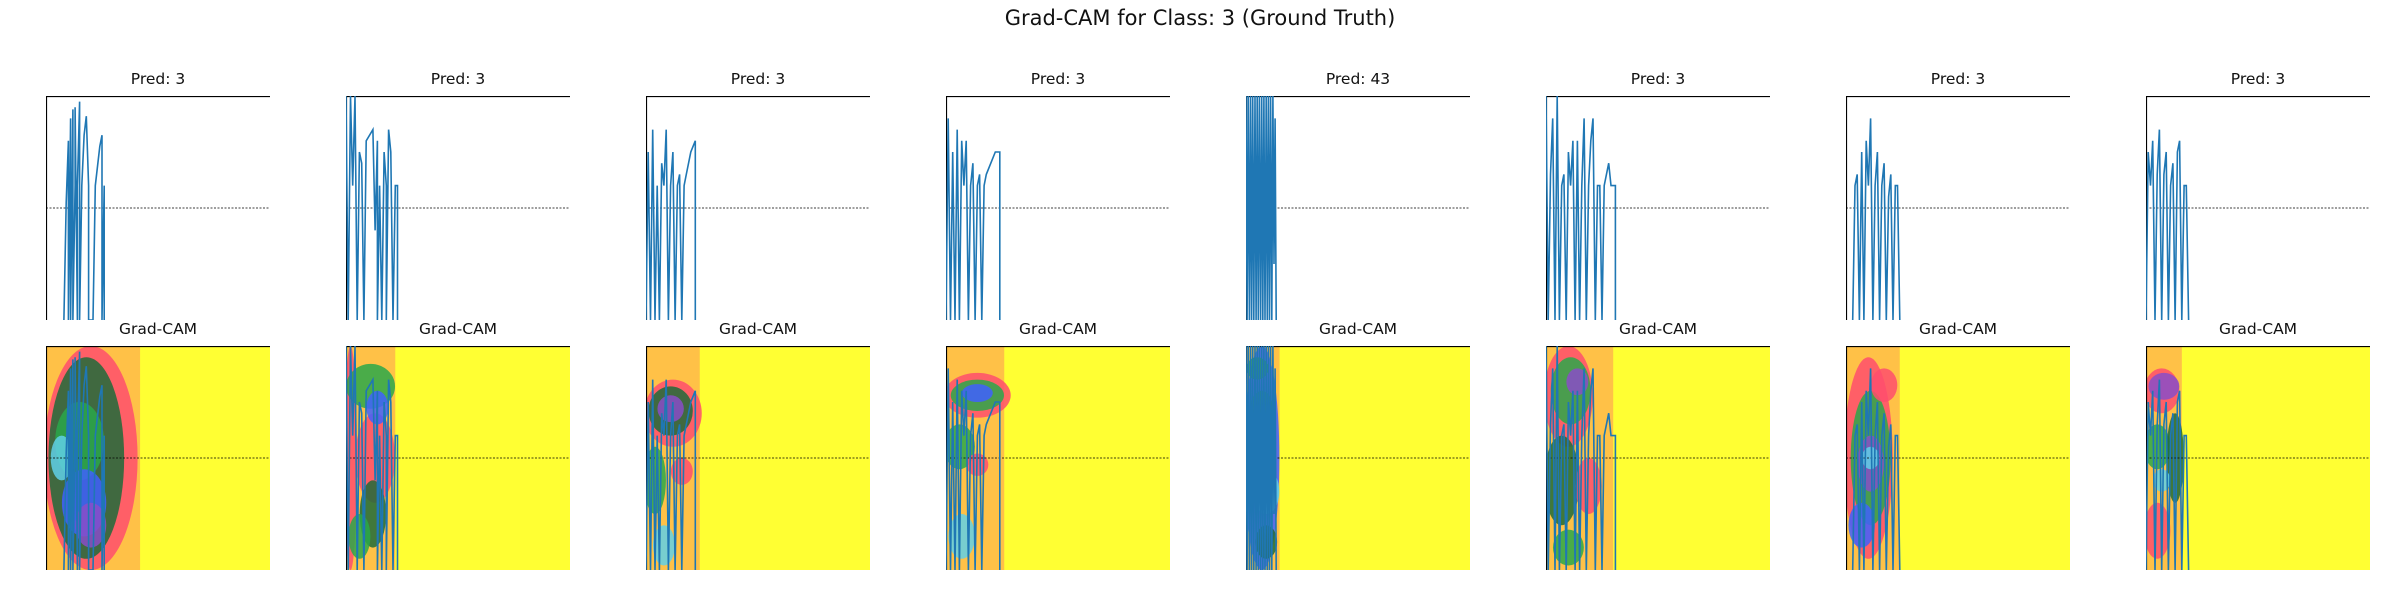 Image resolution: width=2400 pixels, height=600 pixels. I want to click on subplot-column: Pred: 43 Grad-CAM, so click(1358, 300).